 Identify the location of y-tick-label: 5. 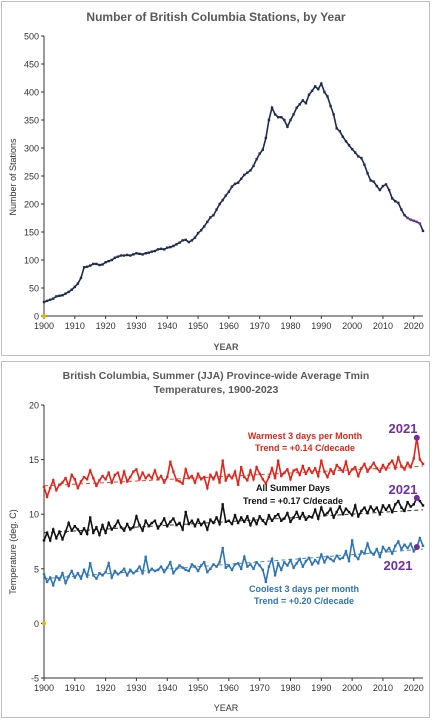
(36, 569).